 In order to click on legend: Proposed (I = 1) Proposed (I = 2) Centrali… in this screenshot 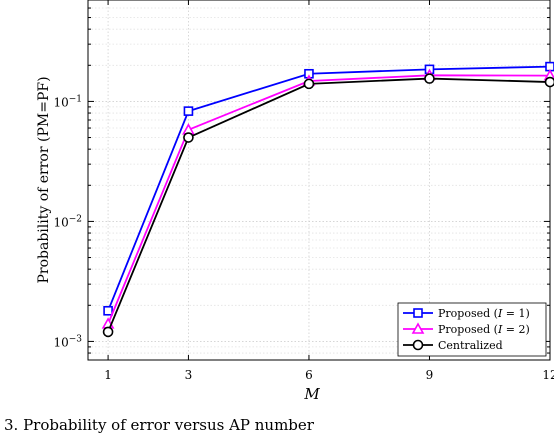, I will do `click(472, 329)`.